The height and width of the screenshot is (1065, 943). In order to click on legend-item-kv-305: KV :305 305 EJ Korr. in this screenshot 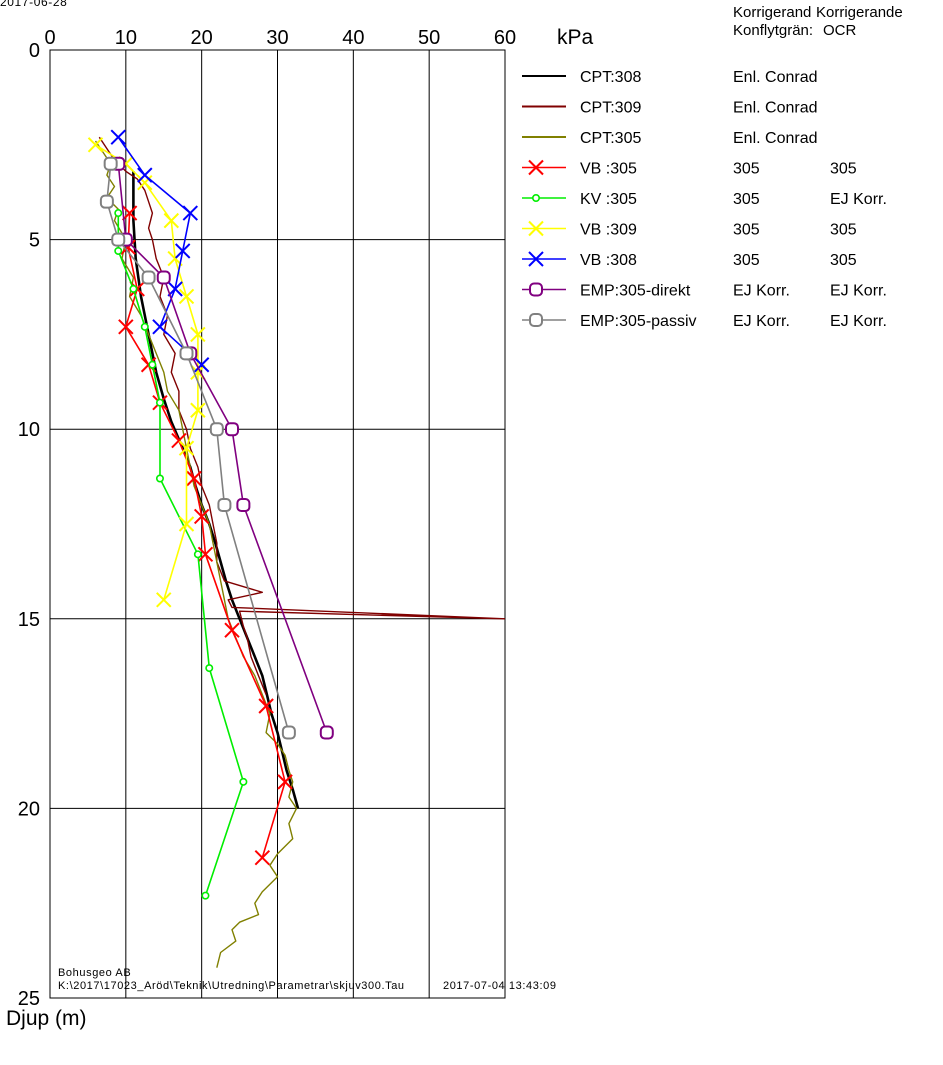, I will do `click(704, 199)`.